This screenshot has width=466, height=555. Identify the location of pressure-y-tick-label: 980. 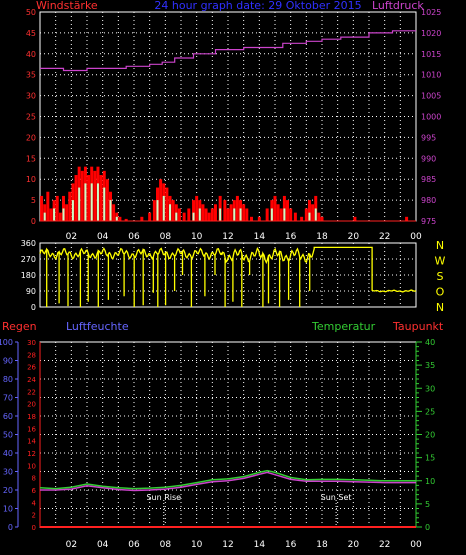
(428, 200).